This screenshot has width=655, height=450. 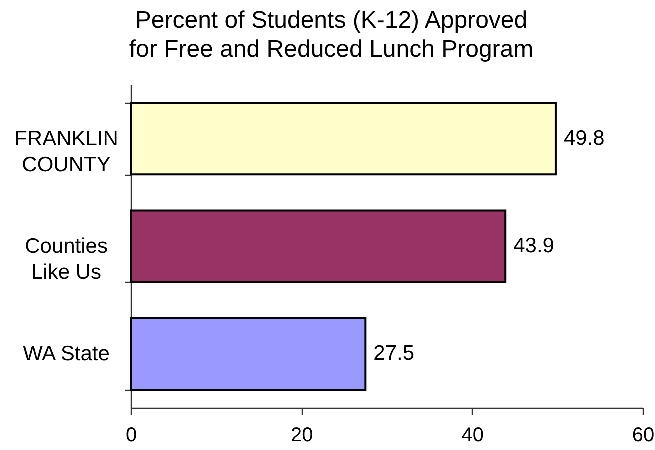 What do you see at coordinates (132, 435) in the screenshot?
I see `x-tick-label: 0` at bounding box center [132, 435].